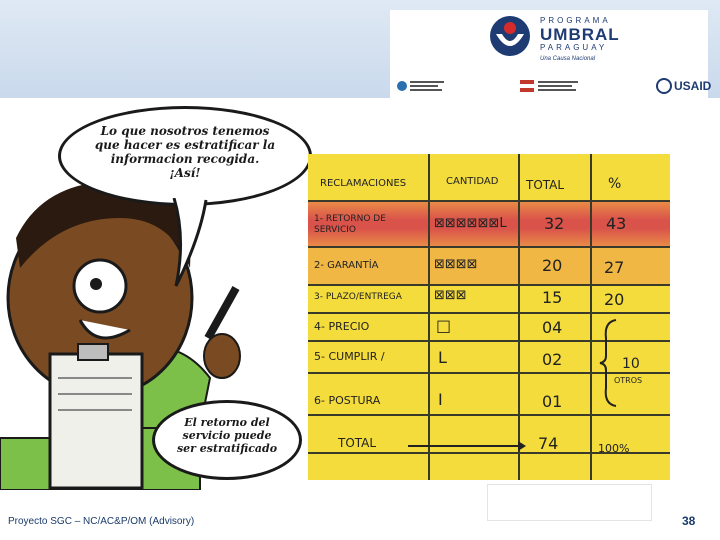  Describe the element at coordinates (347, 400) in the screenshot. I see `row-6-name: 6- POSTURA` at that location.